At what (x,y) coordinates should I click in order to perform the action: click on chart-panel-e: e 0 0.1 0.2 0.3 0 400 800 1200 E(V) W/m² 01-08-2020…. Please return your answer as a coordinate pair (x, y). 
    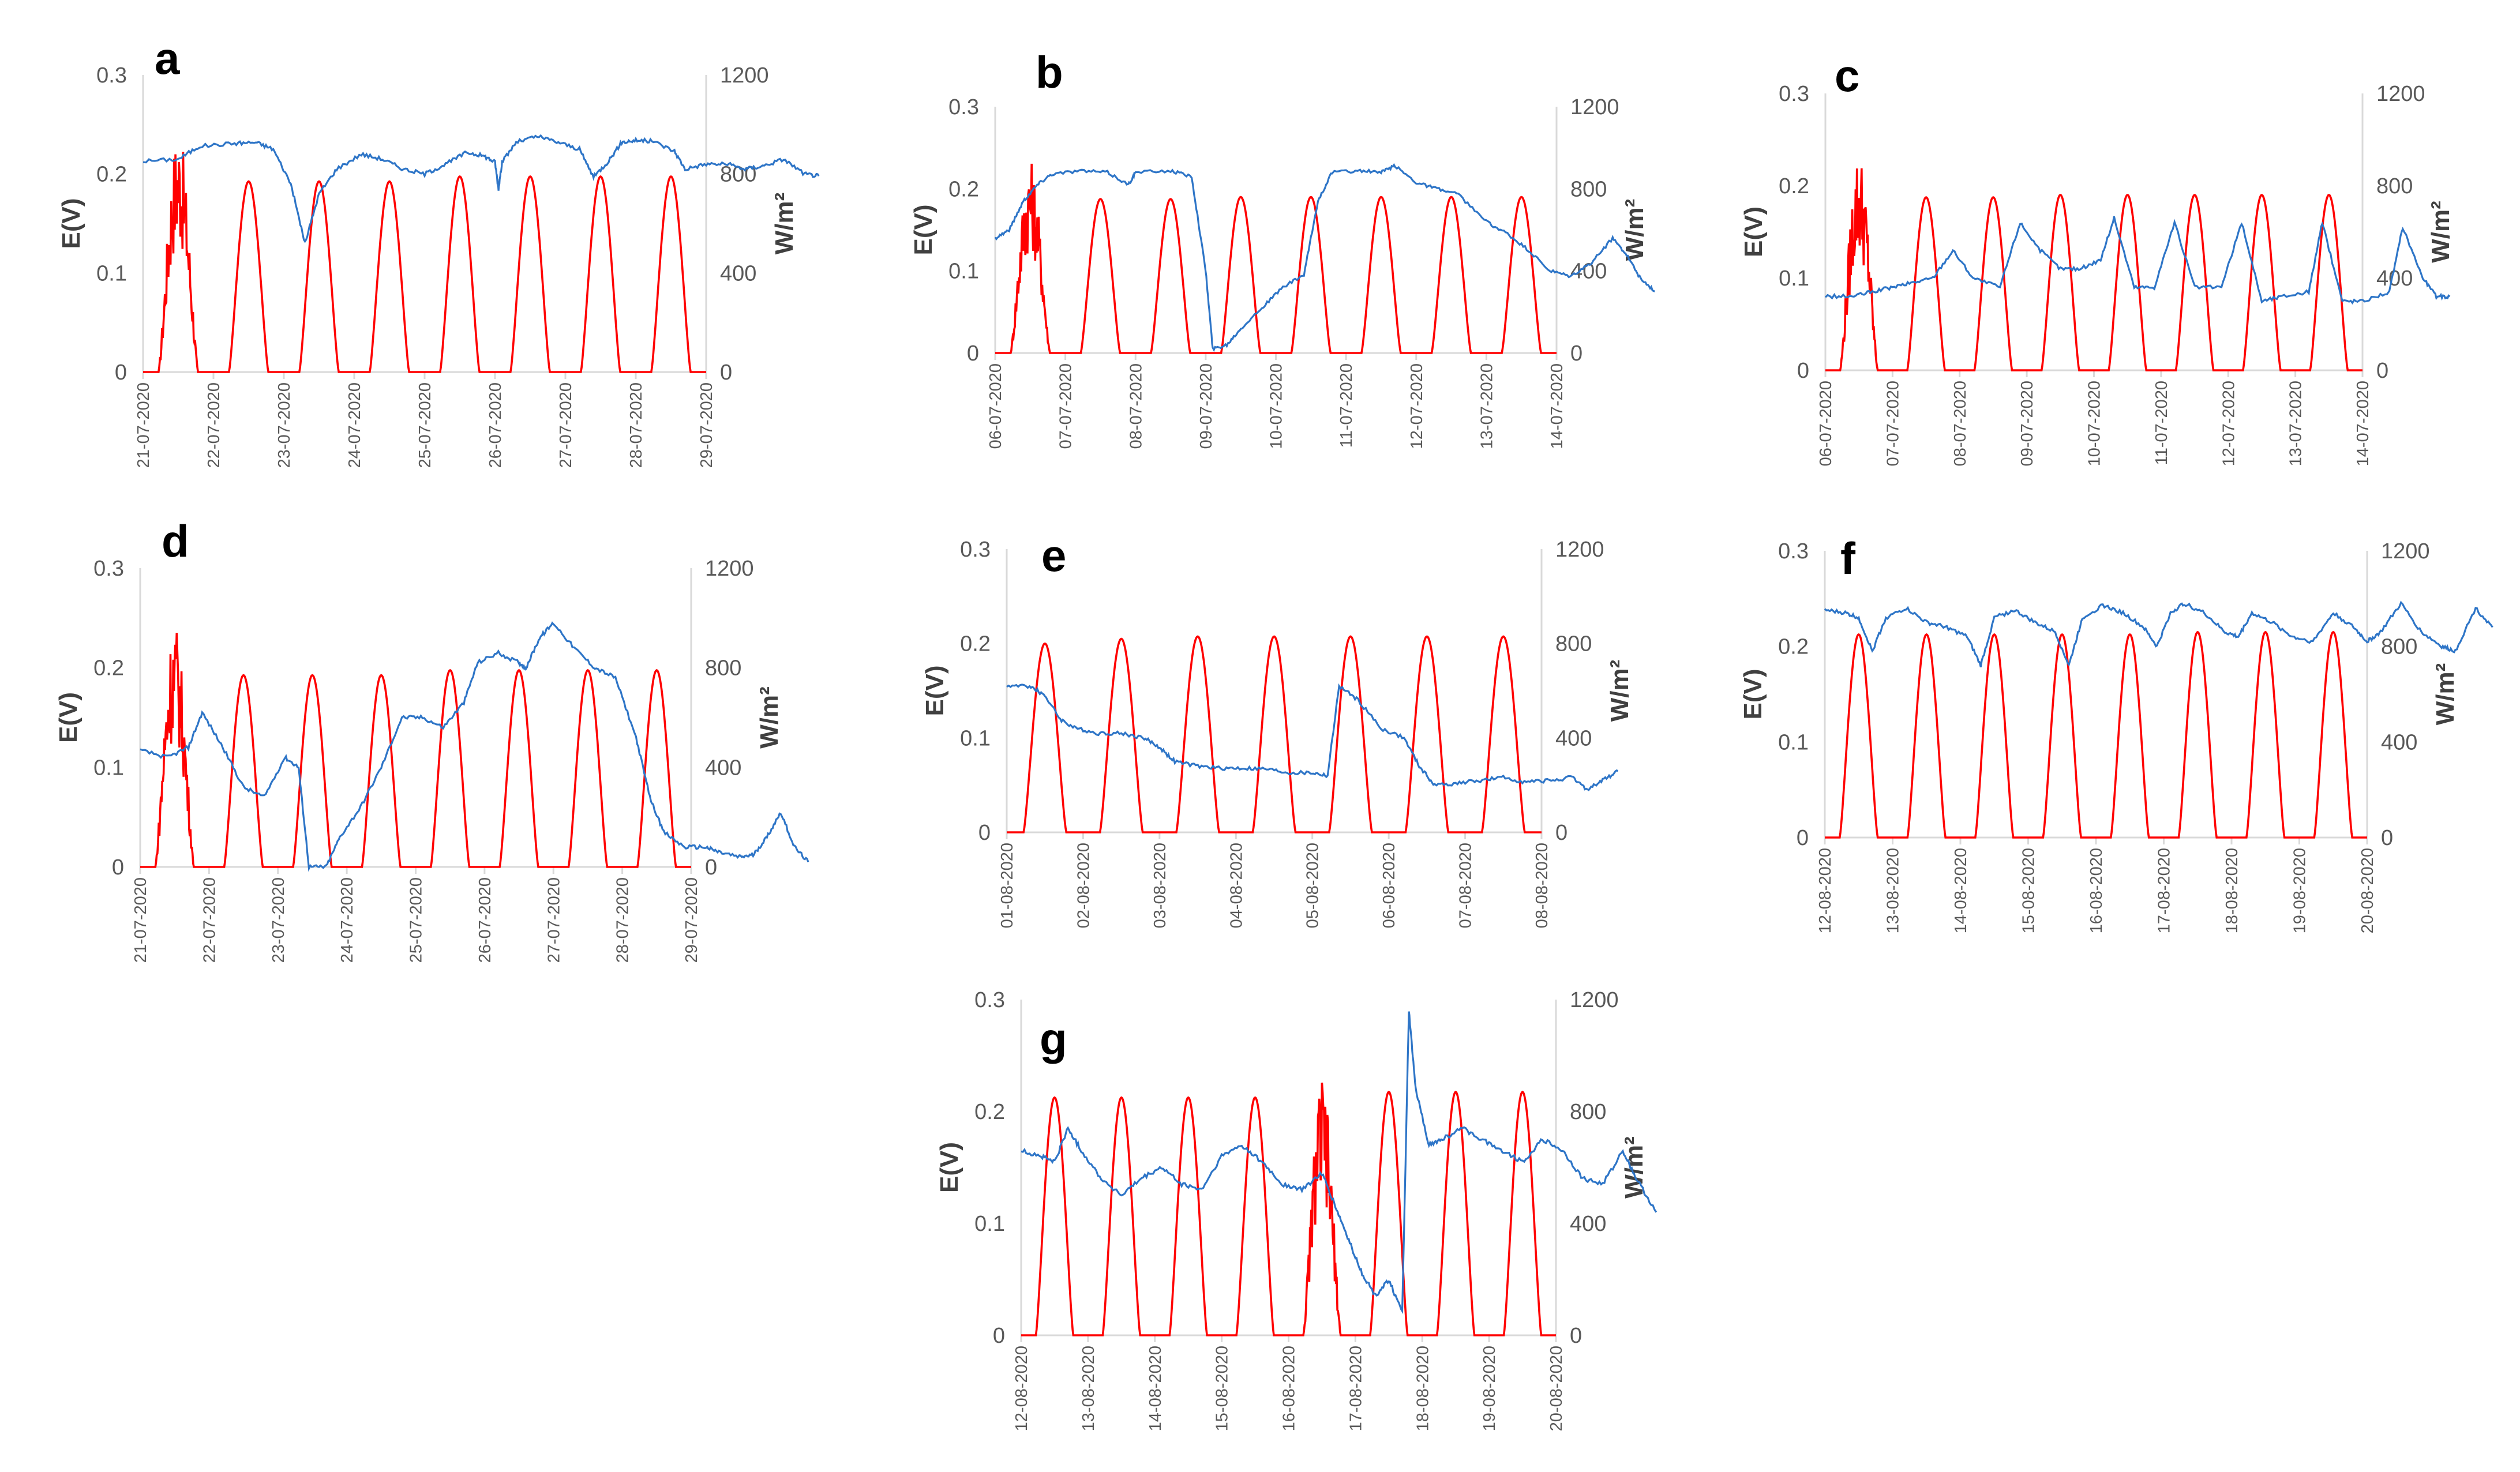
    Looking at the image, I should click on (1277, 729).